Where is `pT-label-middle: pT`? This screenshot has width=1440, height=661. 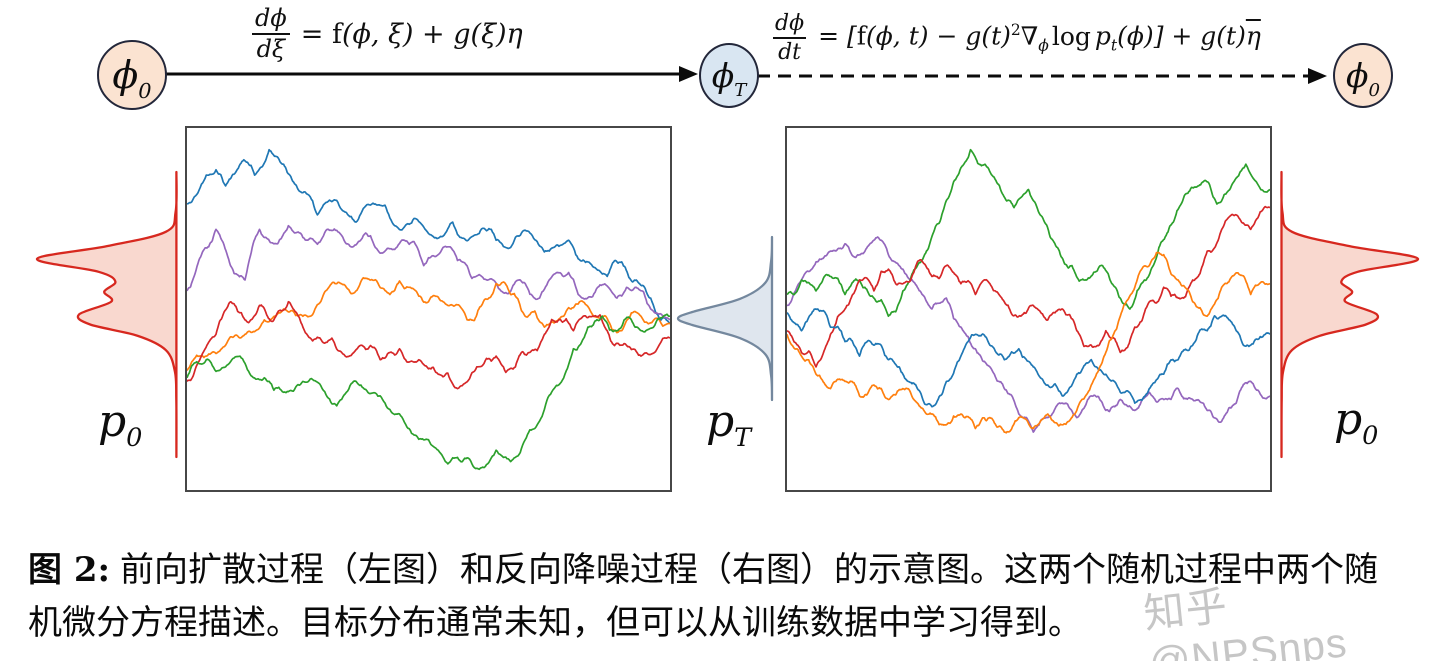
pT-label-middle: pT is located at coordinates (729, 424).